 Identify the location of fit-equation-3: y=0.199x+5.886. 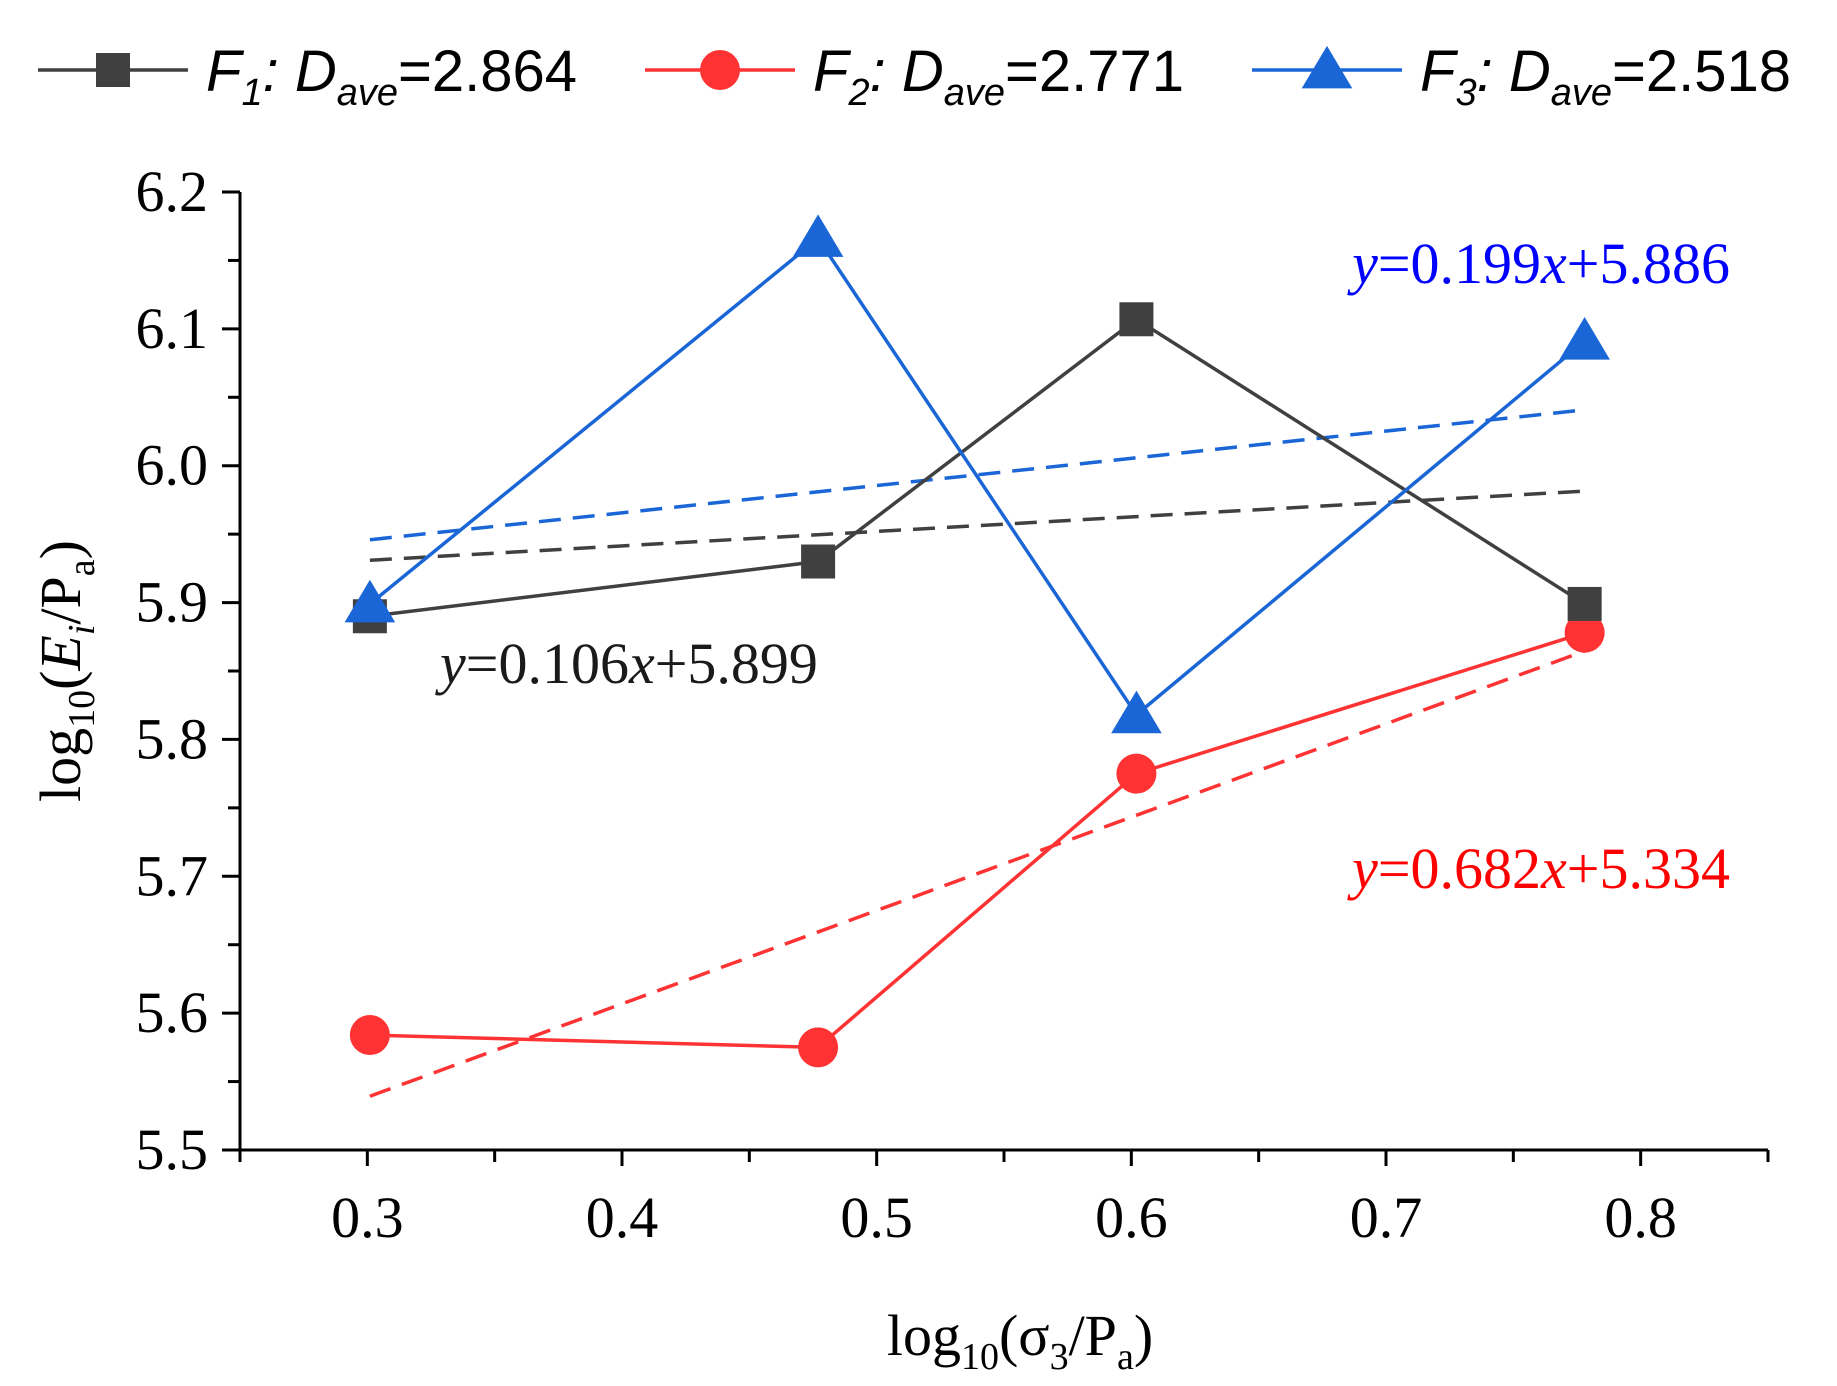
(1538, 263).